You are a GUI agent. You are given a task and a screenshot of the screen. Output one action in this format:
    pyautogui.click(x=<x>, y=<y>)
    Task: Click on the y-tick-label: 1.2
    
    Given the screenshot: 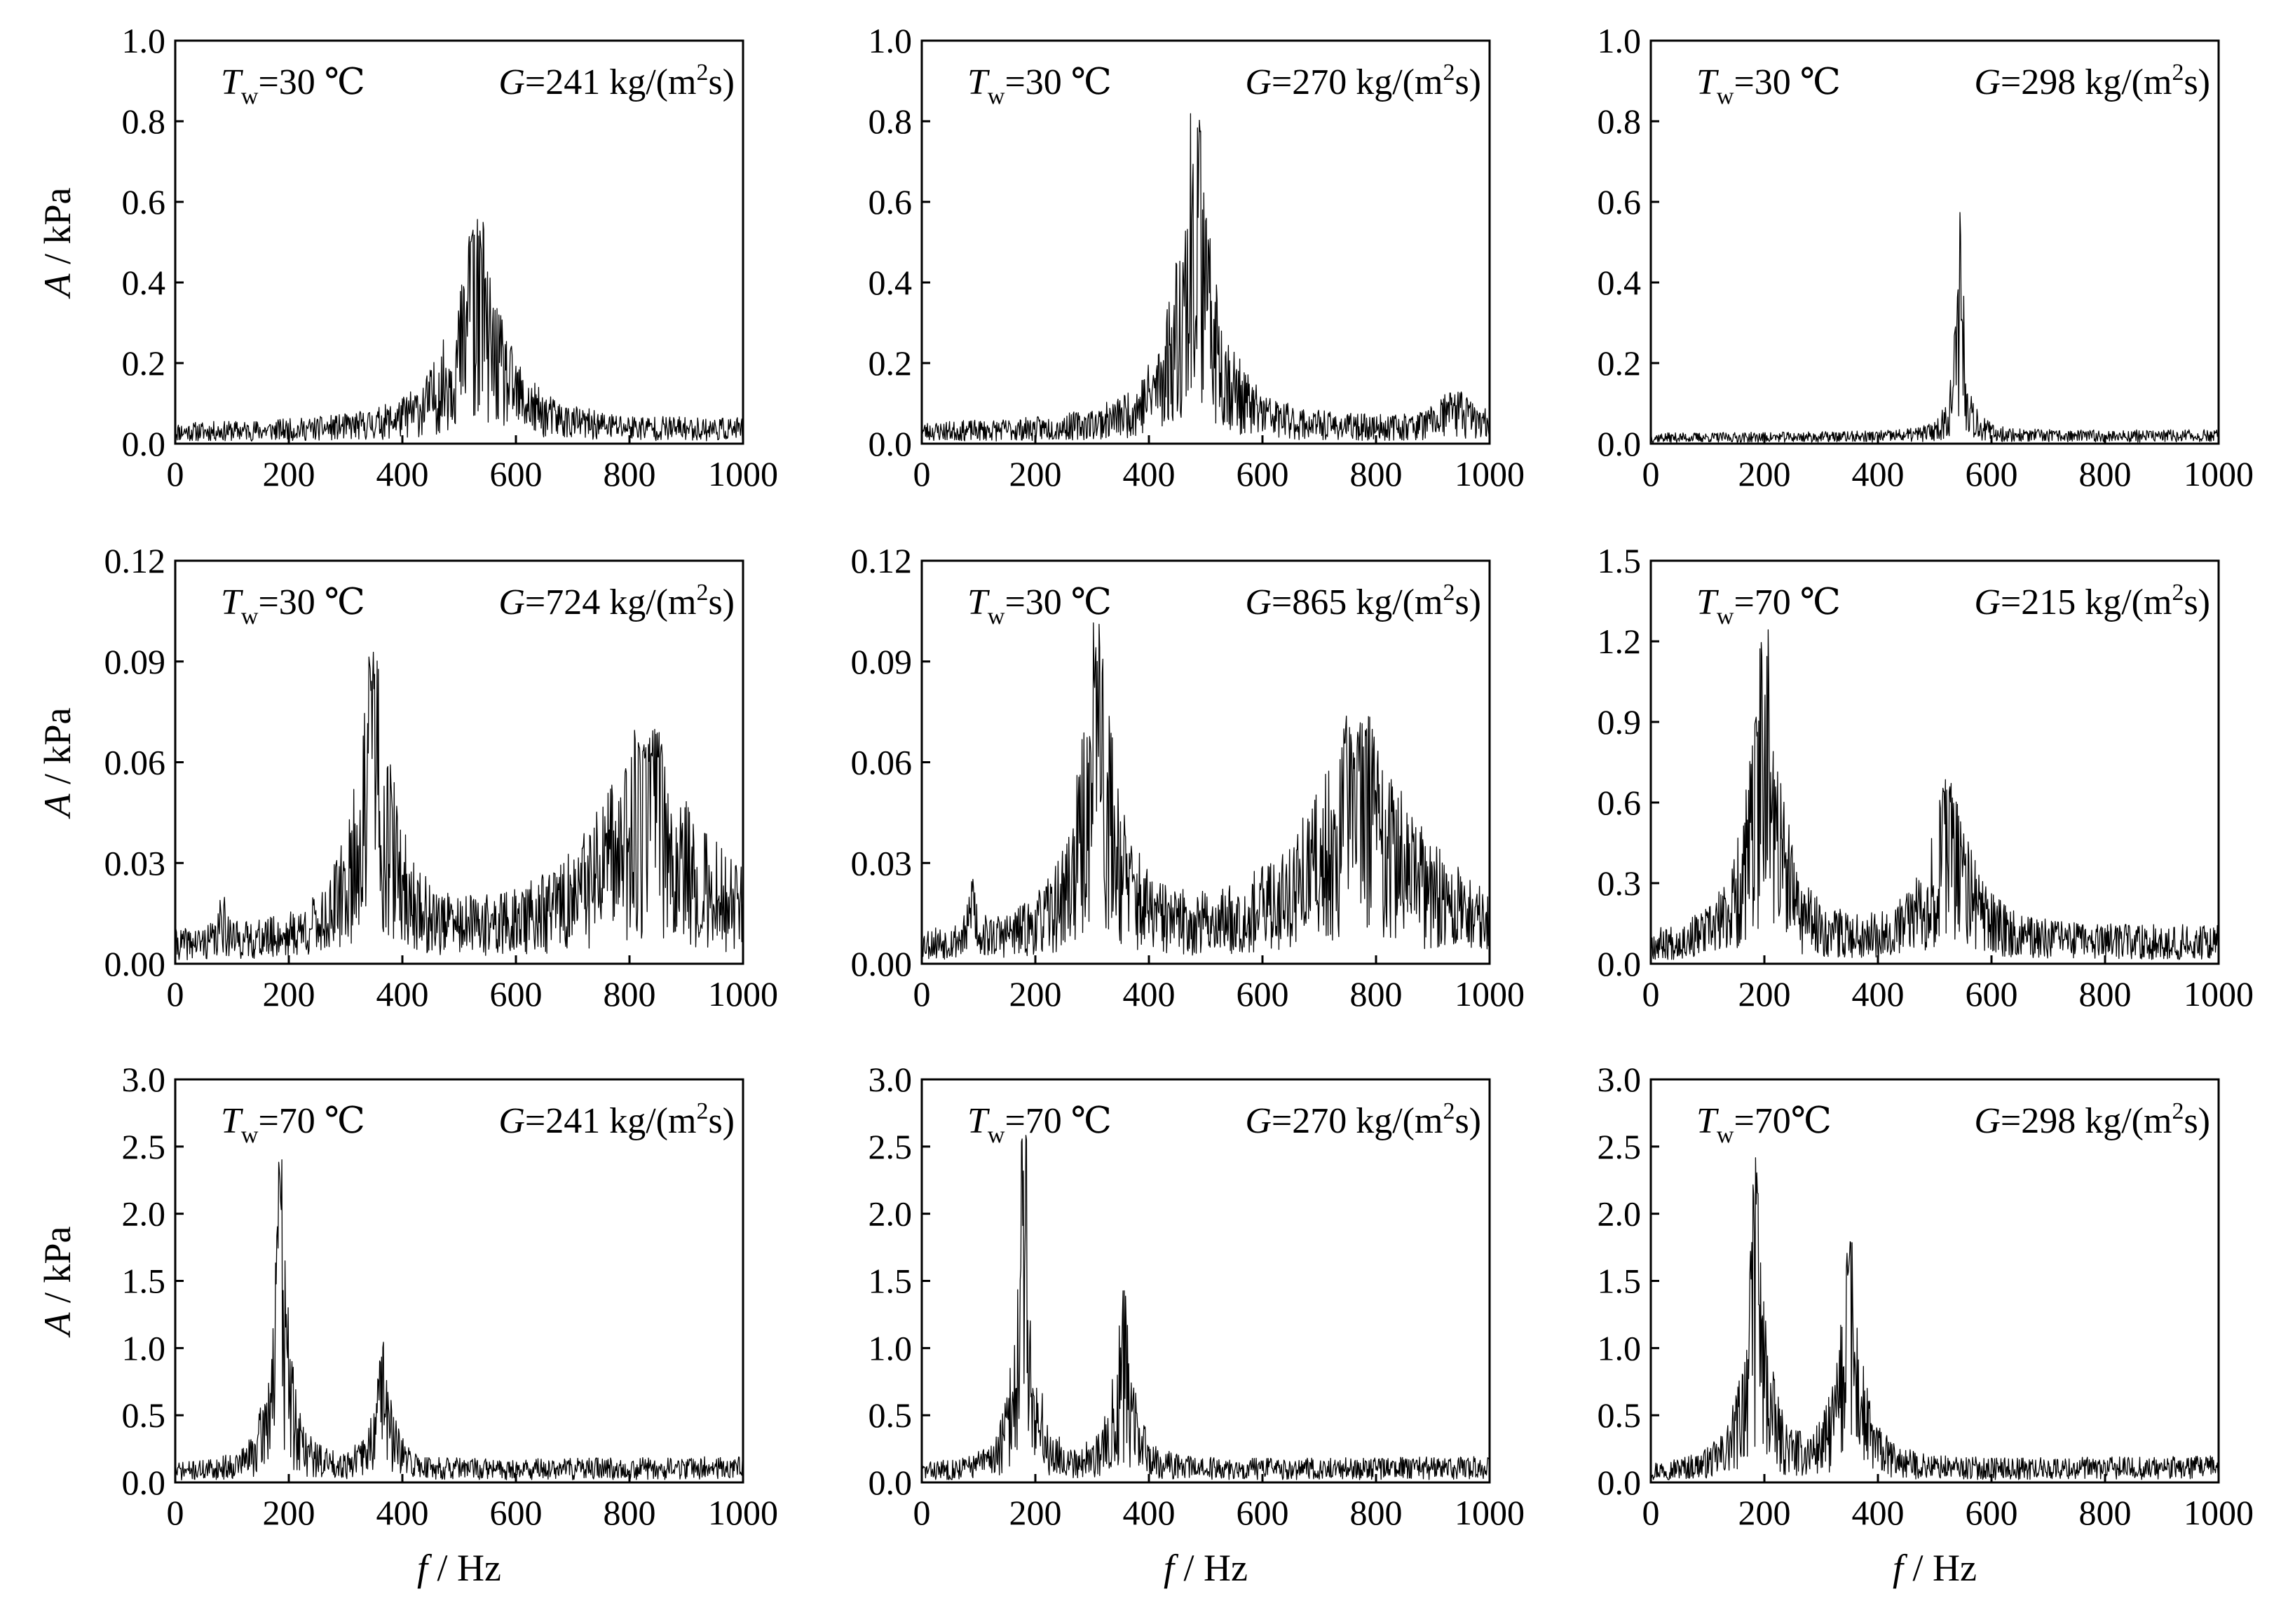 What is the action you would take?
    pyautogui.click(x=1620, y=641)
    